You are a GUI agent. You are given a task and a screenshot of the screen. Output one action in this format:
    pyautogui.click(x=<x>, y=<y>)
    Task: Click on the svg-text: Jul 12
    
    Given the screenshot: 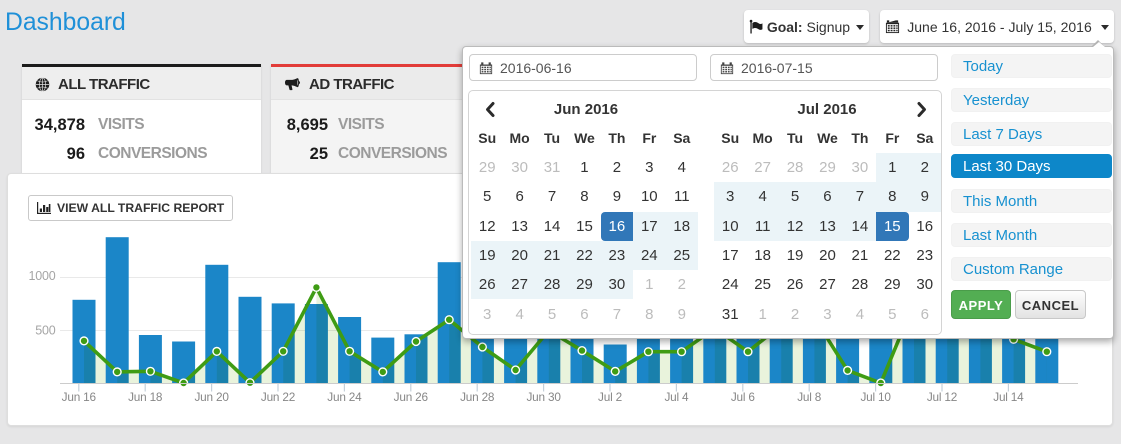 What is the action you would take?
    pyautogui.click(x=942, y=397)
    